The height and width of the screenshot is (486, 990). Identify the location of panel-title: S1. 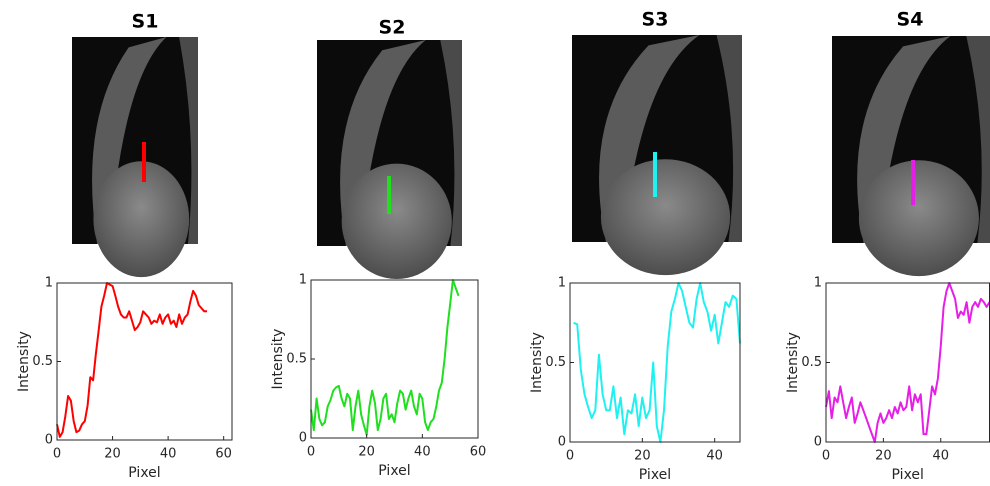
(145, 22).